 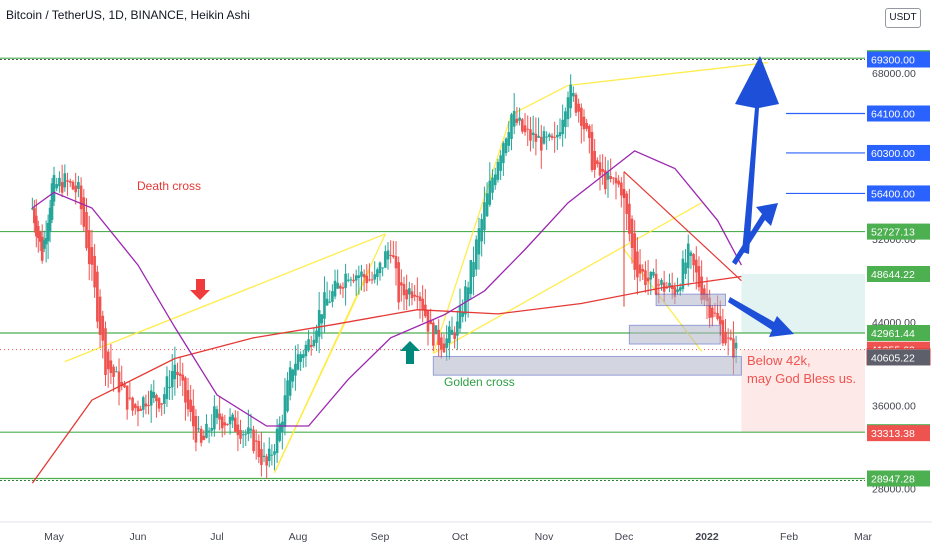 What do you see at coordinates (544, 537) in the screenshot?
I see `x-tick-label: Nov` at bounding box center [544, 537].